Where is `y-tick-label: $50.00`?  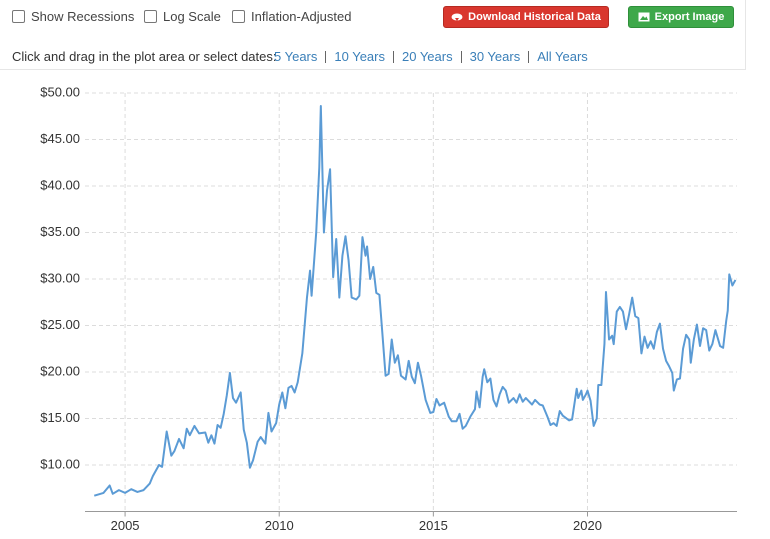
y-tick-label: $50.00 is located at coordinates (60, 91).